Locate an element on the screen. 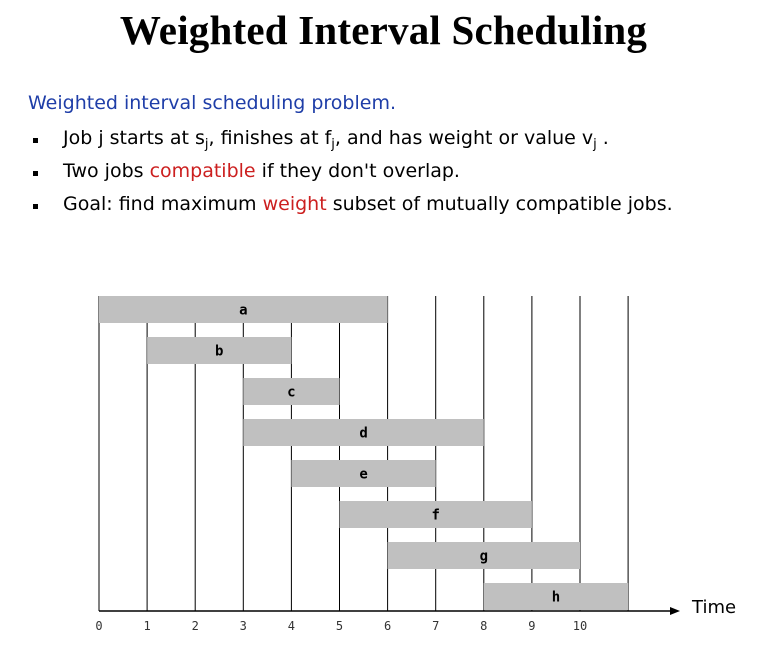 This screenshot has height=654, width=767. job-label-d: d is located at coordinates (363, 434).